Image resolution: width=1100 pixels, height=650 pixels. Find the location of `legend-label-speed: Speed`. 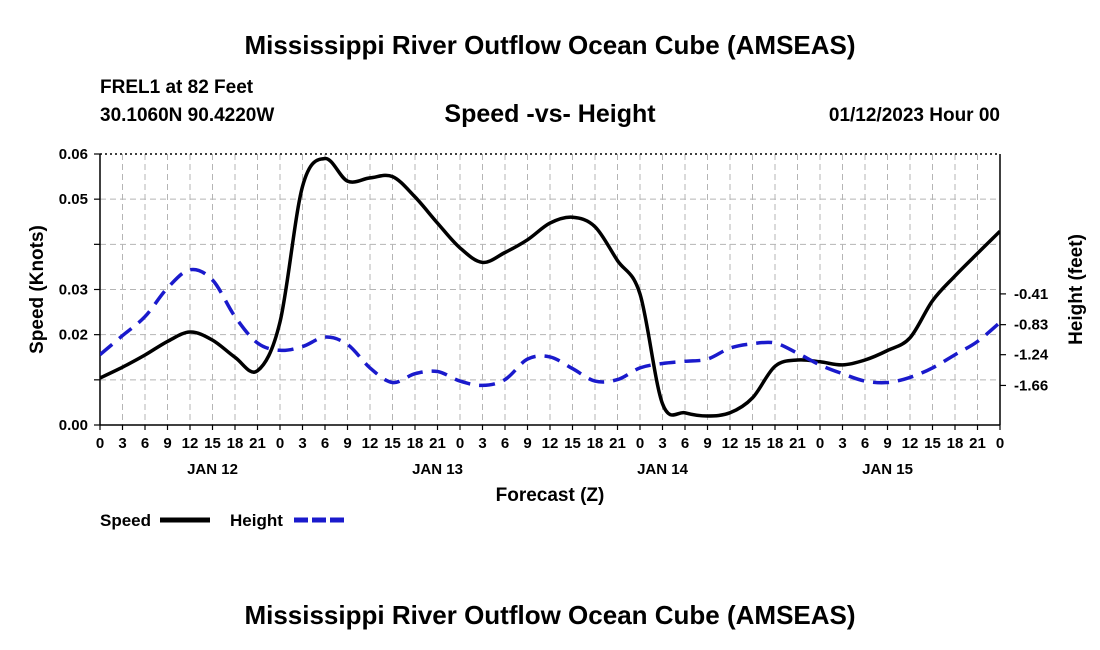

legend-label-speed: Speed is located at coordinates (125, 520).